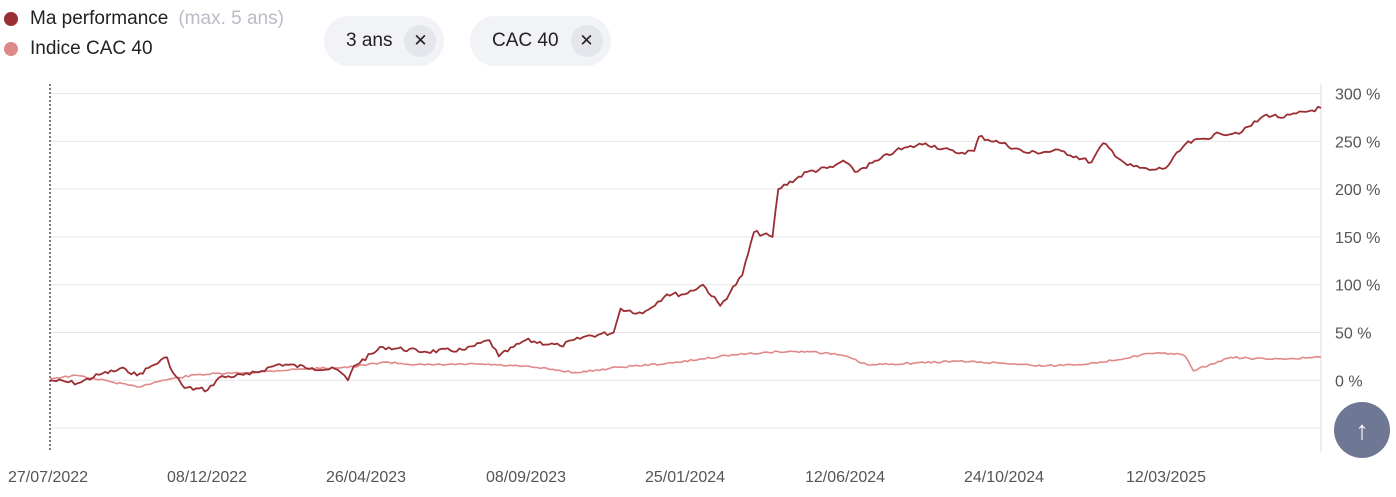 The image size is (1396, 497). Describe the element at coordinates (1357, 190) in the screenshot. I see `y-tick-label: 200 %` at that location.